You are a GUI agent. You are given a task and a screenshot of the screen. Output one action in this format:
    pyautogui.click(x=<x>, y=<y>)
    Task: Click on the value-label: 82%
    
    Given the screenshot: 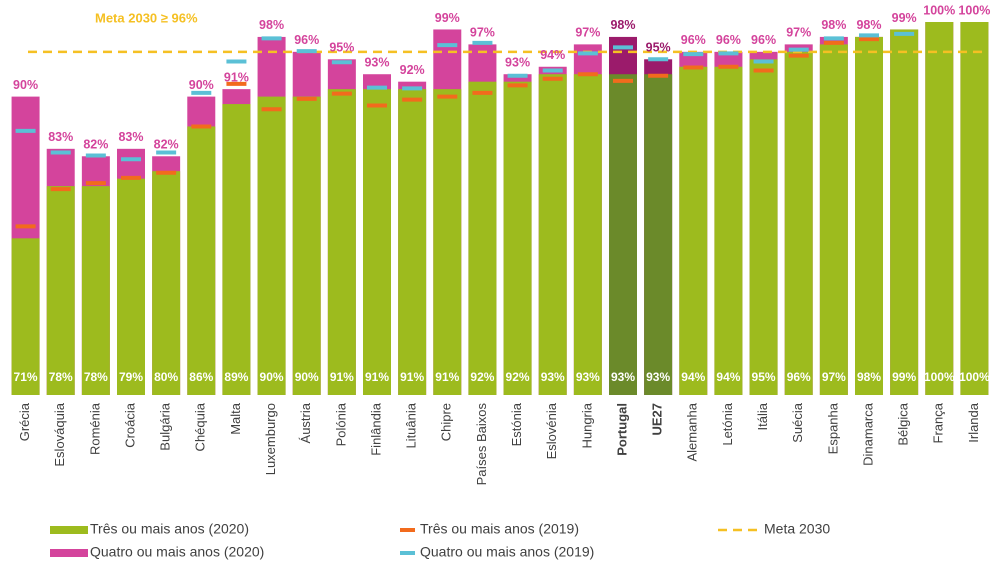 What is the action you would take?
    pyautogui.click(x=95, y=145)
    